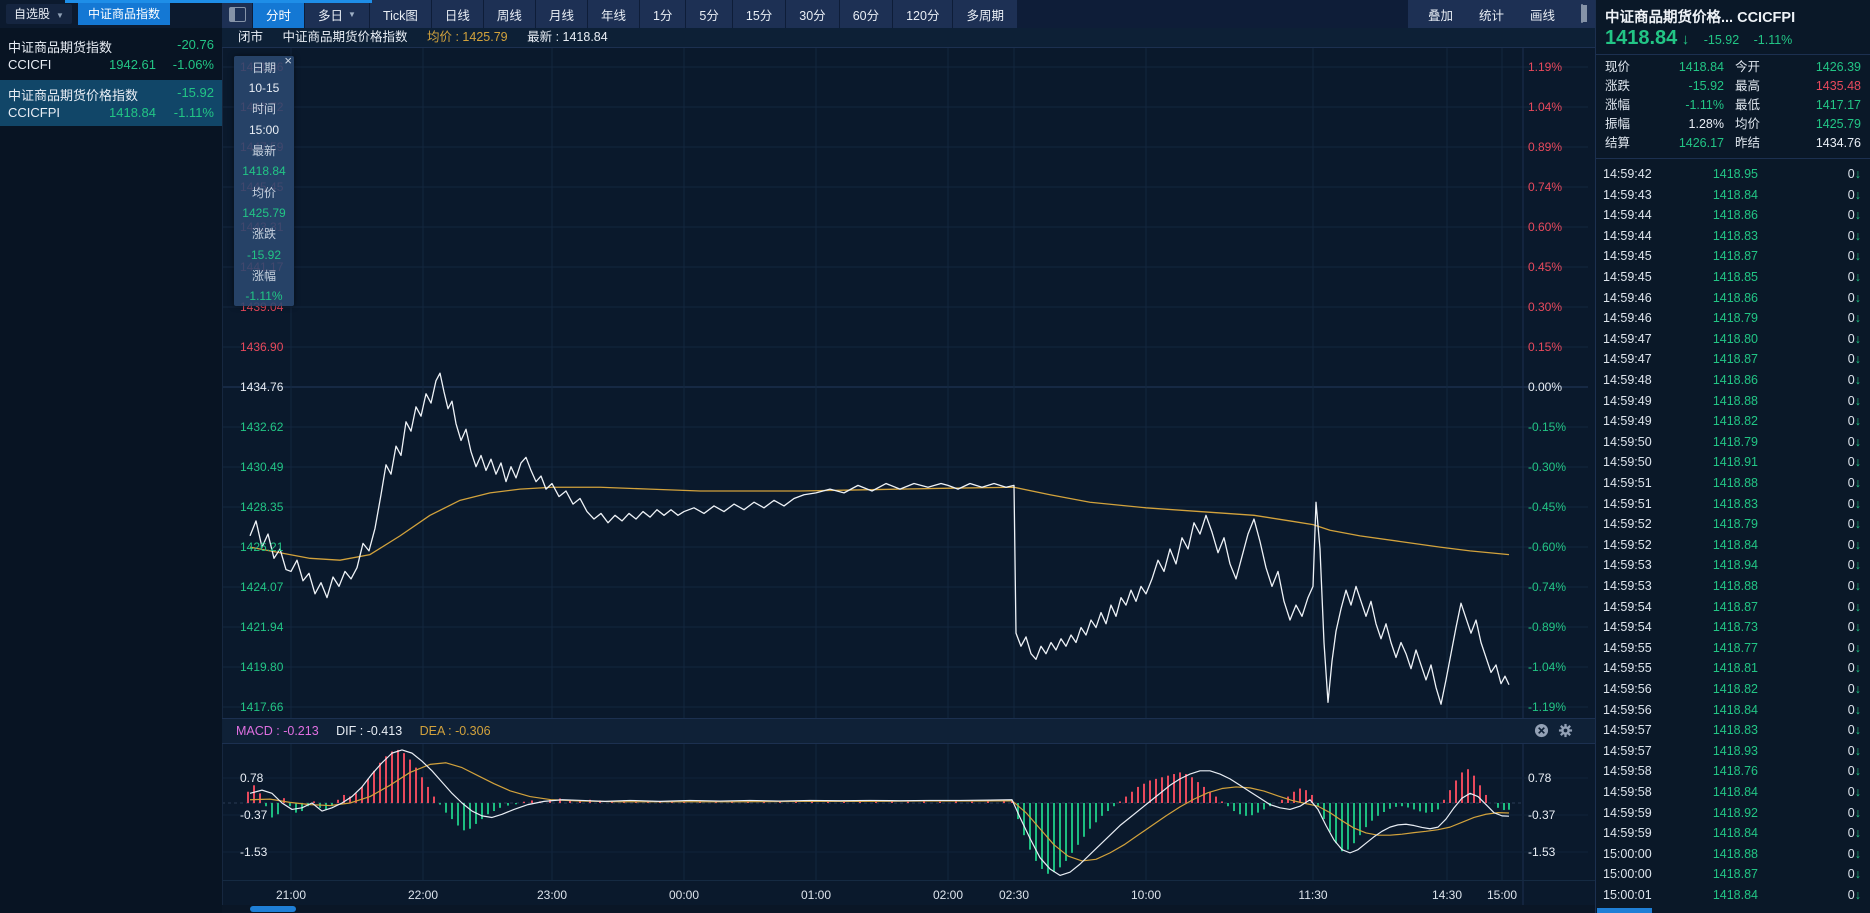  I want to click on tick-row: 14:59:47 1418.80 0↓, so click(1733, 339).